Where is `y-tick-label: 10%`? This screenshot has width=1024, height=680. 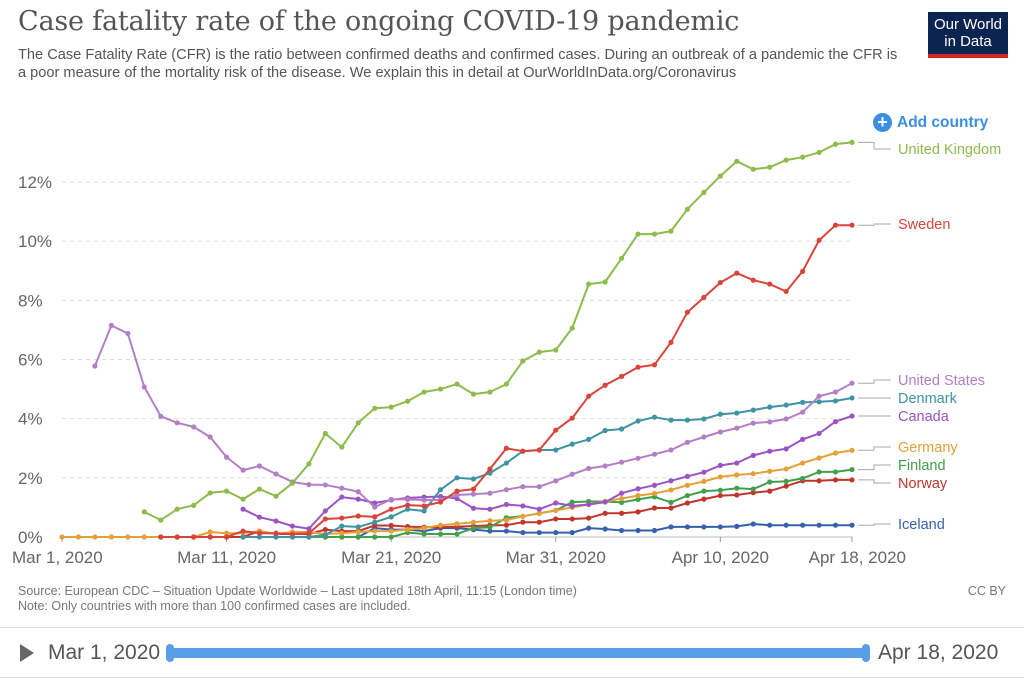 y-tick-label: 10% is located at coordinates (35, 241).